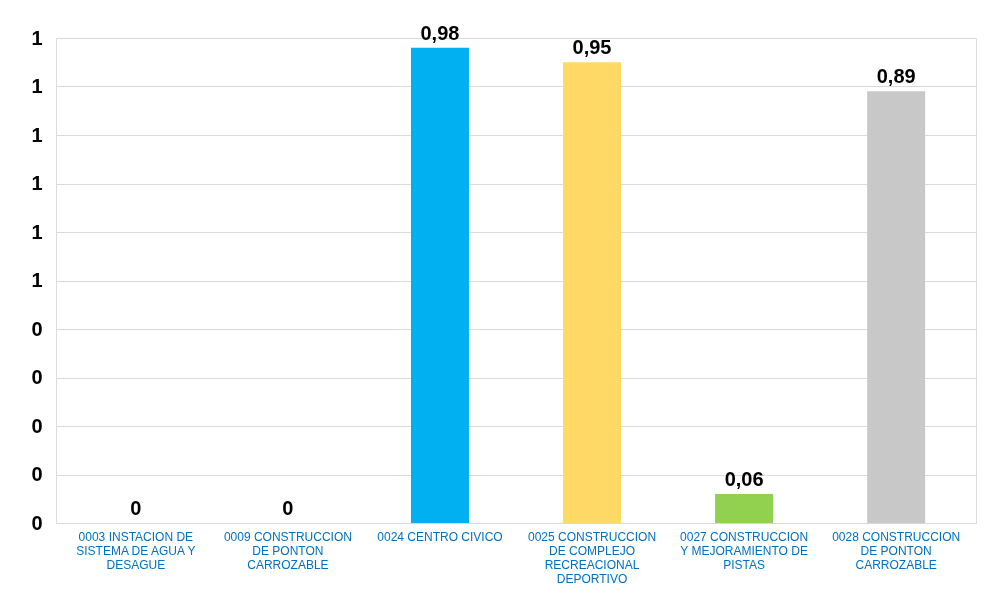 Image resolution: width=1006 pixels, height=599 pixels. Describe the element at coordinates (592, 47) in the screenshot. I see `data-label: 0,95` at that location.